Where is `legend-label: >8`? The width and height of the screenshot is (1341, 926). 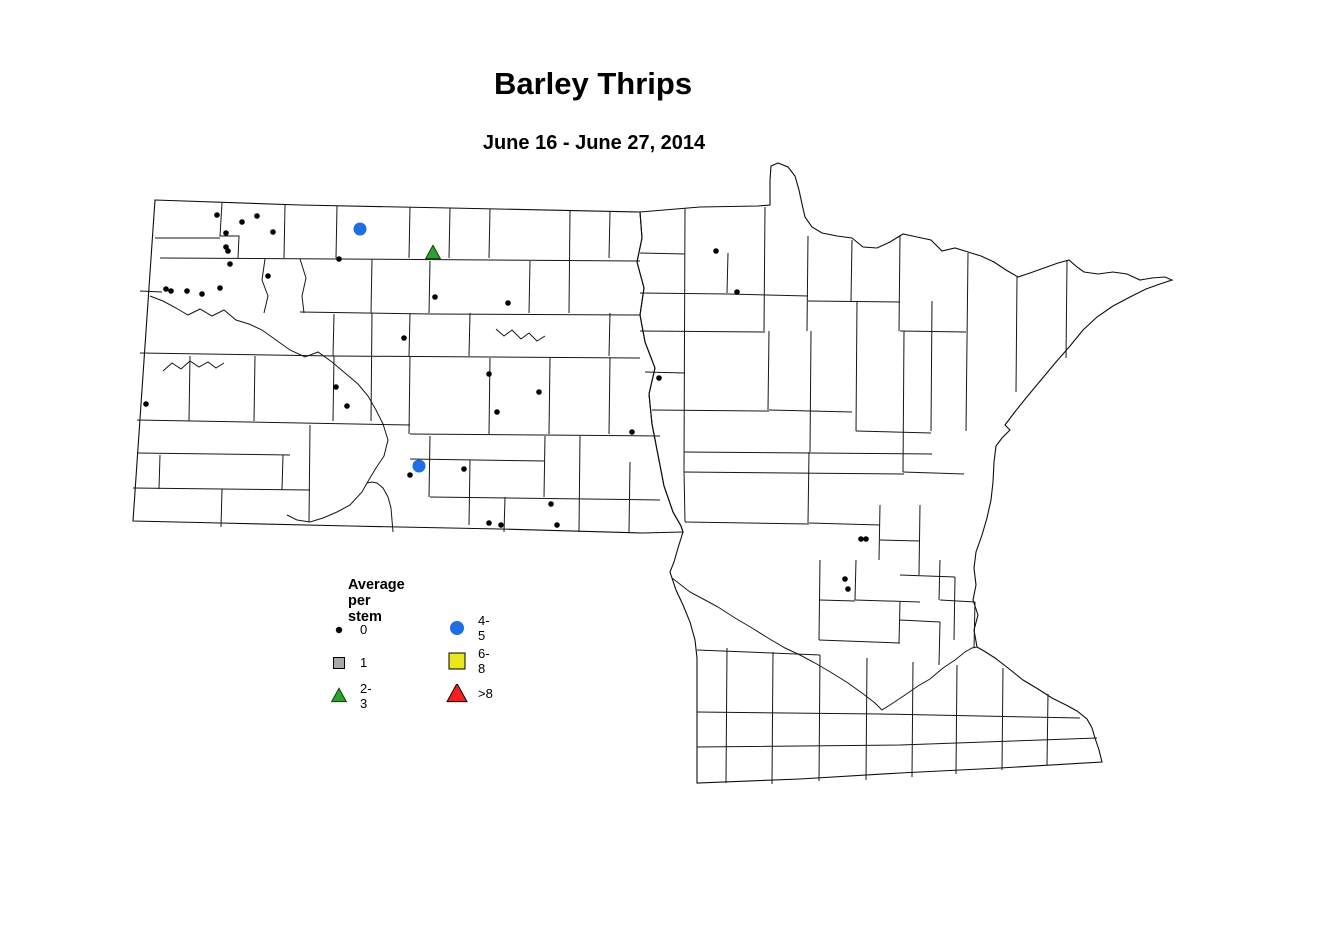
legend-label: >8 is located at coordinates (485, 693).